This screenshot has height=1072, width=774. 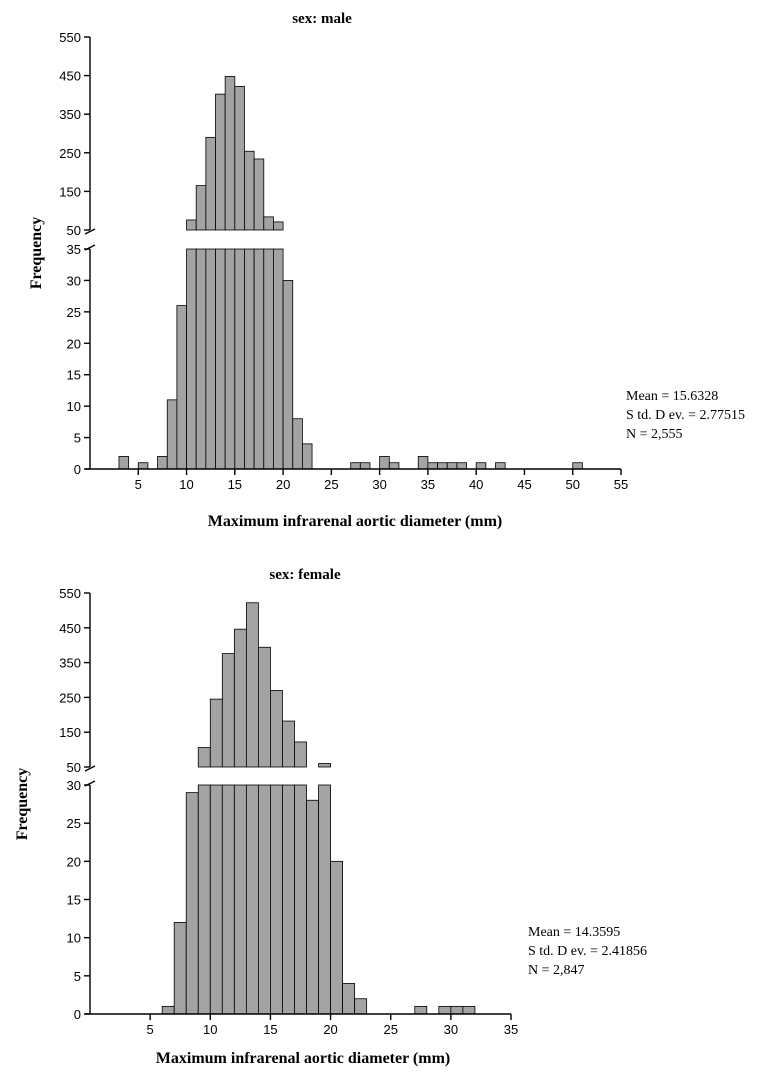 I want to click on male-bars-upper, so click(x=235, y=153).